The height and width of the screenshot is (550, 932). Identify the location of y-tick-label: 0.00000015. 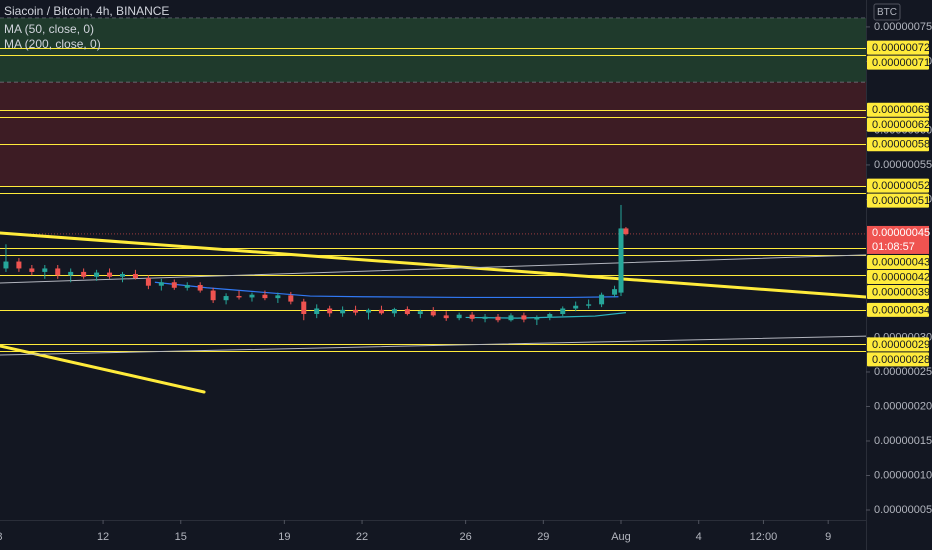
(903, 441).